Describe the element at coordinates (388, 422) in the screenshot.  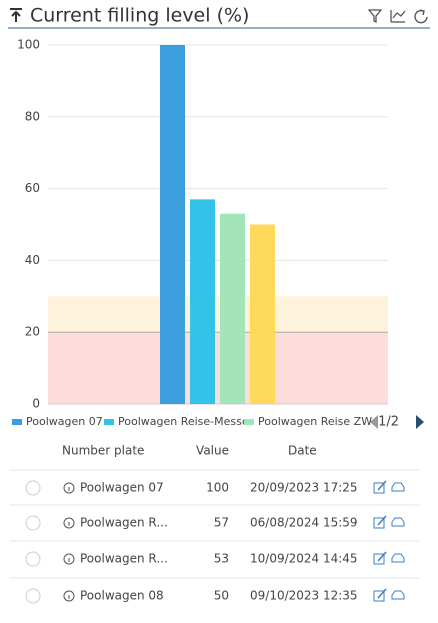
I see `legend-page: 1/2` at that location.